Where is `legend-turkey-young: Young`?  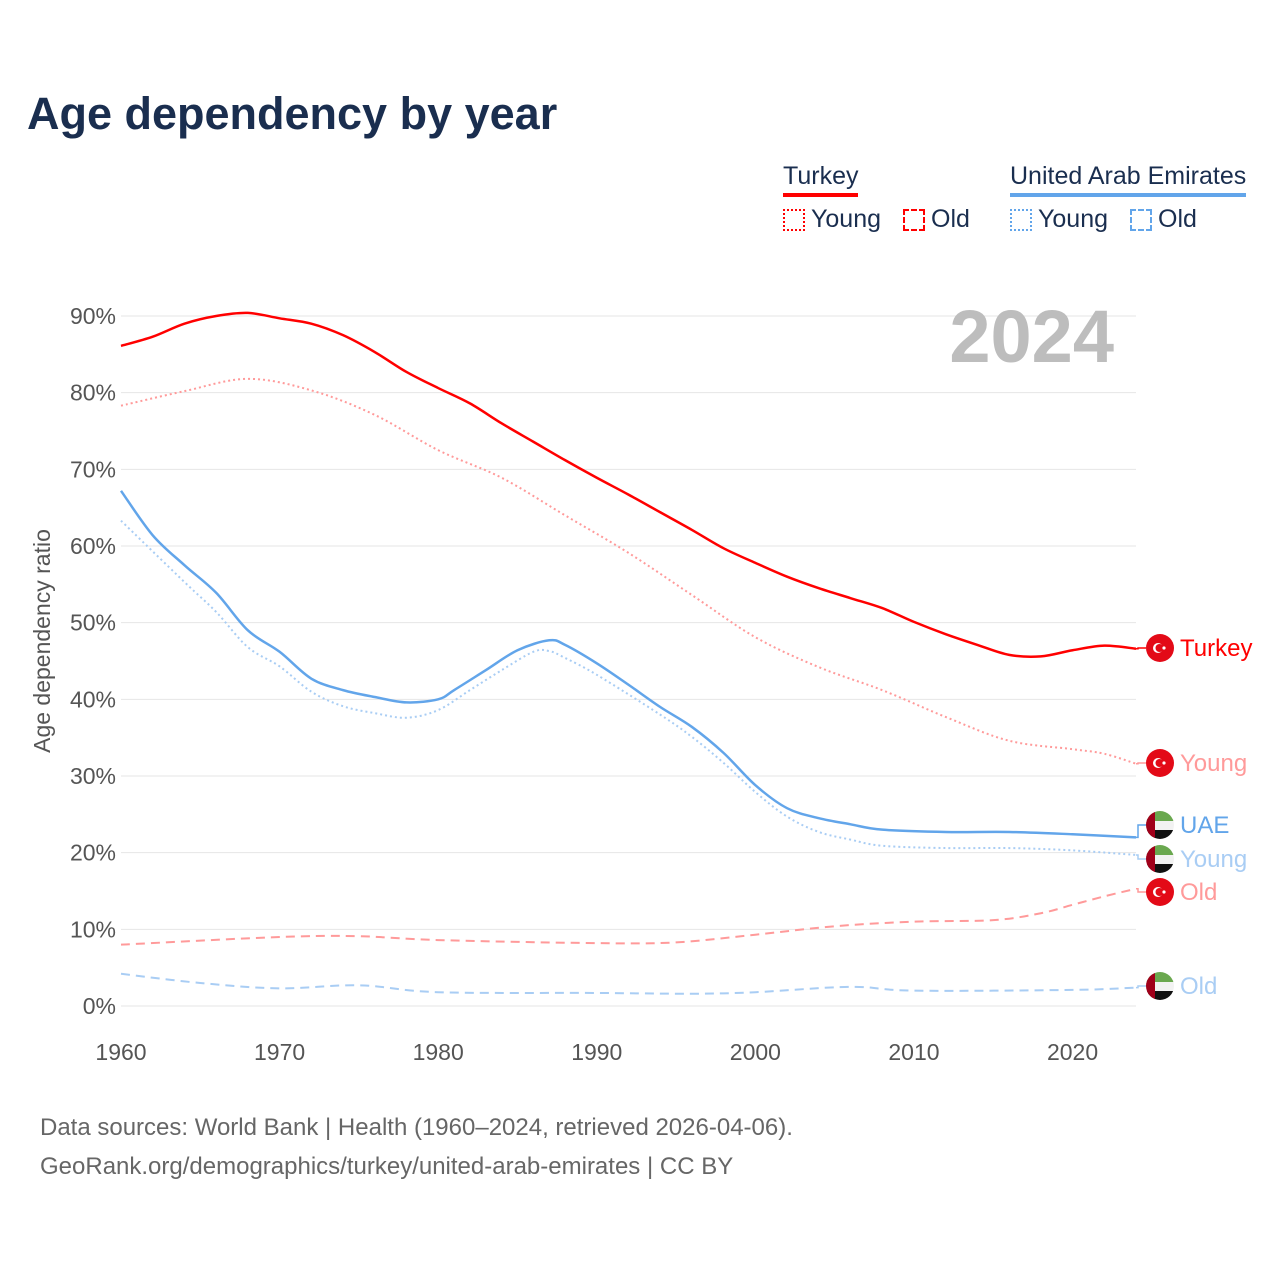
legend-turkey-young: Young is located at coordinates (832, 219).